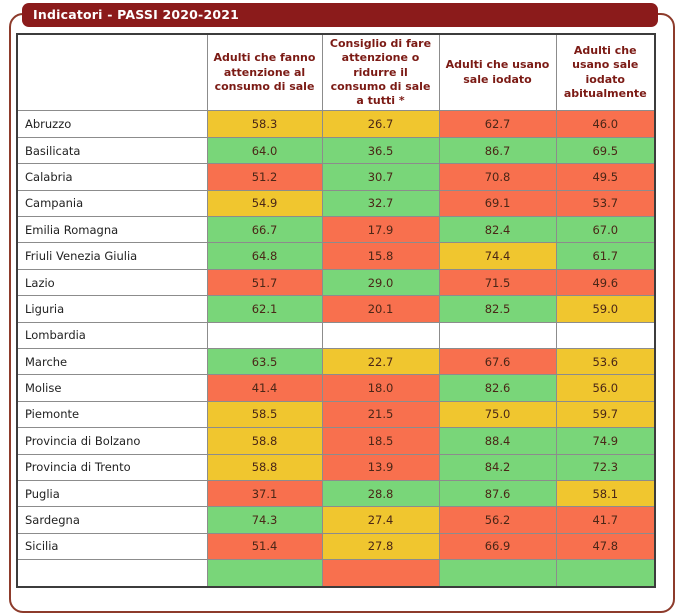 The width and height of the screenshot is (700, 613). What do you see at coordinates (112, 335) in the screenshot?
I see `region-name-cell: Lombardia` at bounding box center [112, 335].